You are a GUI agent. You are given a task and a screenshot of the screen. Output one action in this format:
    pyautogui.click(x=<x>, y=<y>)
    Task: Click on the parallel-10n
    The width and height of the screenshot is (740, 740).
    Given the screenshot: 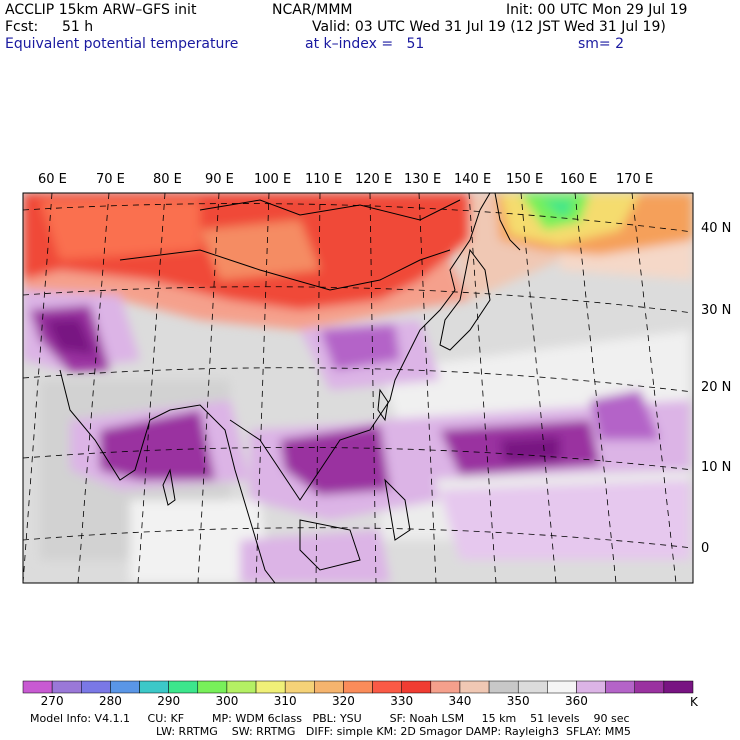 What is the action you would take?
    pyautogui.click(x=358, y=459)
    